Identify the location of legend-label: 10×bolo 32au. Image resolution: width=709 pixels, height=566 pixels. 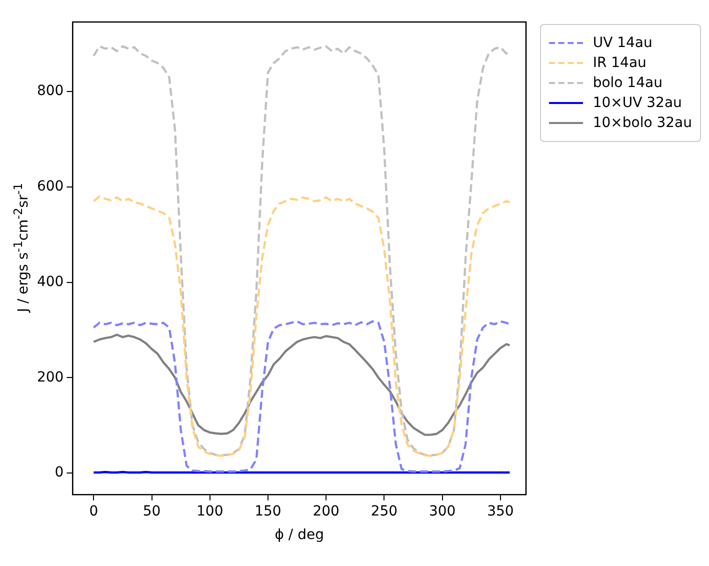
(642, 123).